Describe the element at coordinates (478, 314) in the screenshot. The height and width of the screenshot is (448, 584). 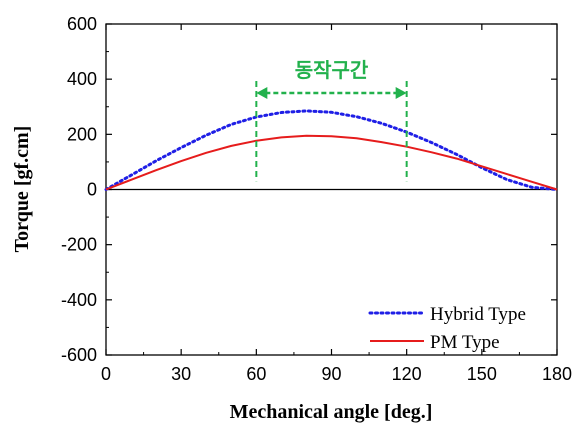
I see `legend-label-hybrid: Hybrid Type` at that location.